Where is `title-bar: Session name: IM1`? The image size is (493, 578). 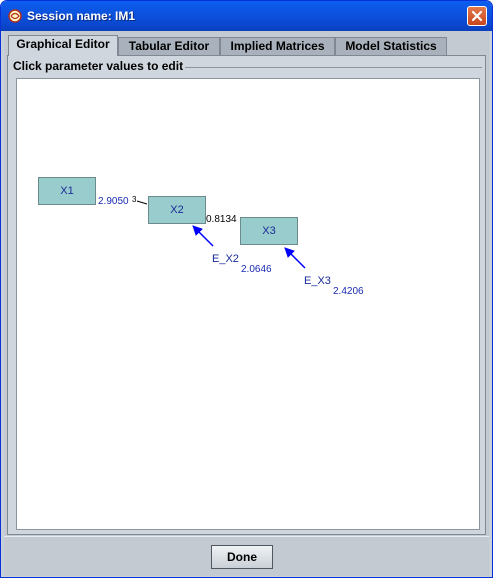
title-bar: Session name: IM1 is located at coordinates (246, 16).